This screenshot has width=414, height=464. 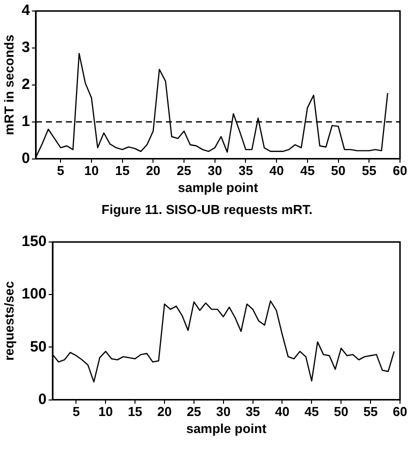 What do you see at coordinates (26, 121) in the screenshot?
I see `y-tick-label: 1` at bounding box center [26, 121].